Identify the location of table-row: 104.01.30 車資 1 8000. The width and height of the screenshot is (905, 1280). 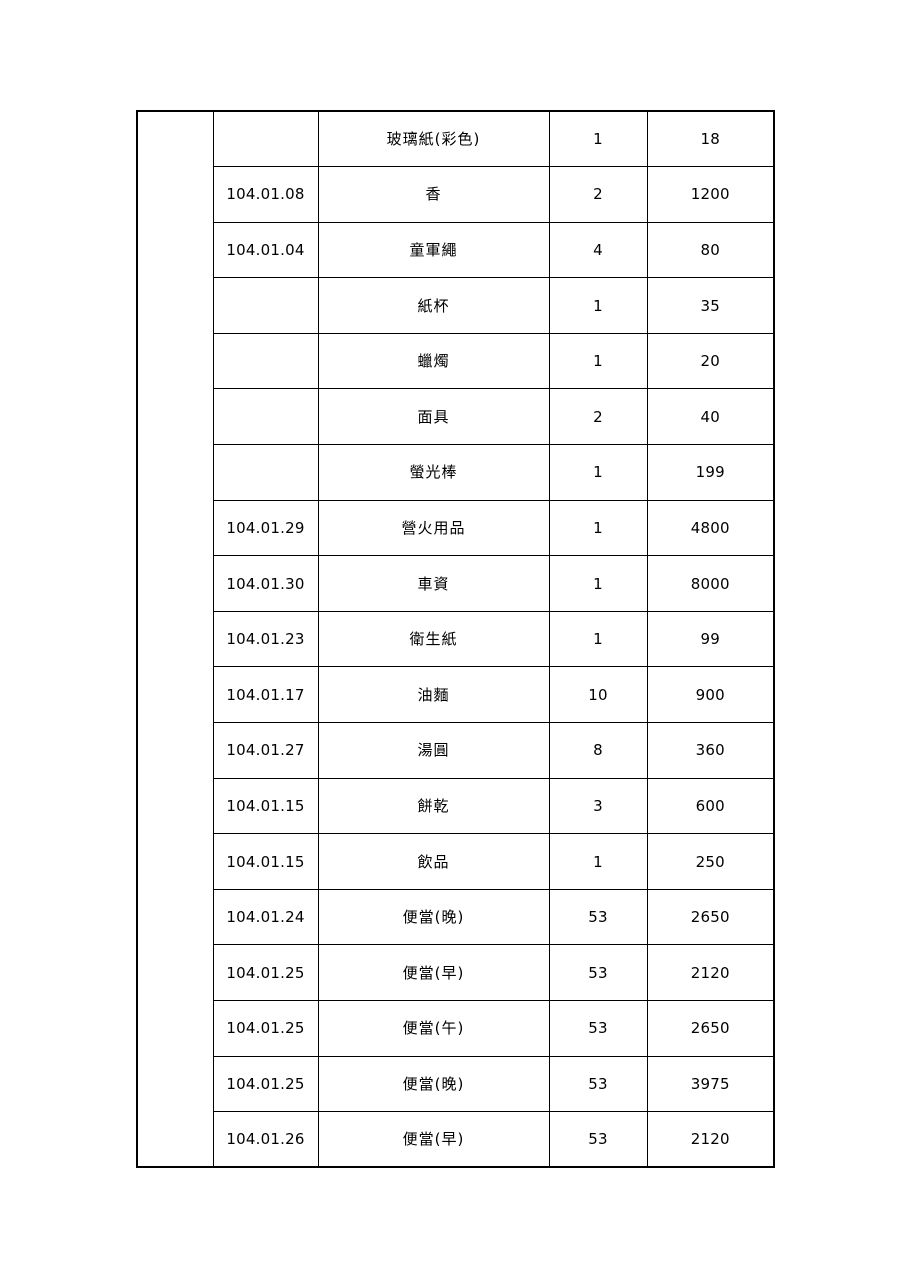
(456, 583).